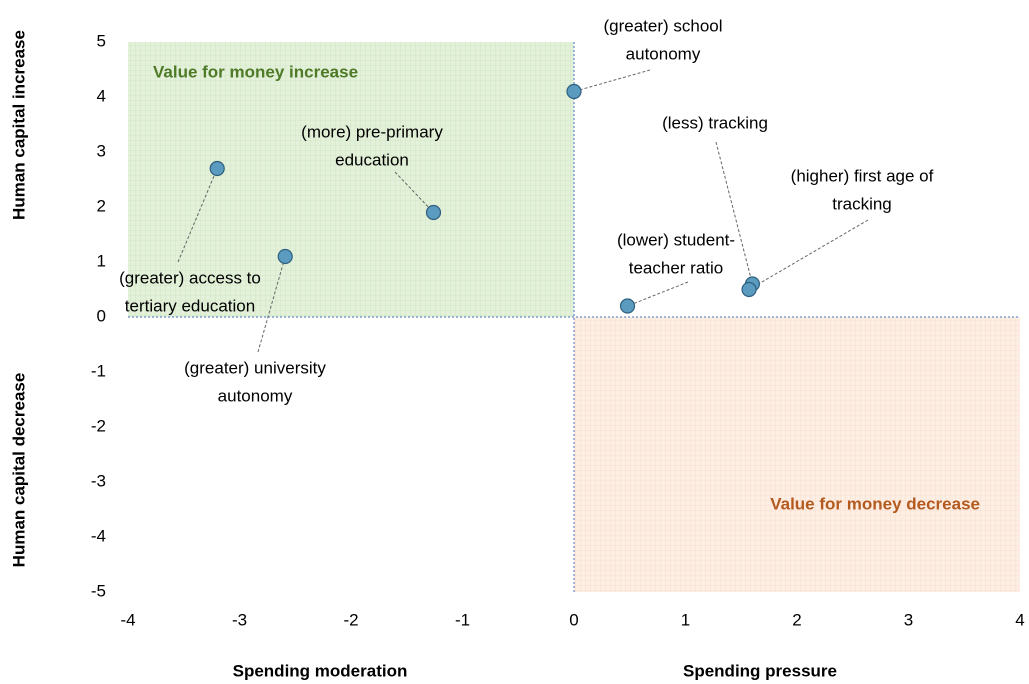 Image resolution: width=1029 pixels, height=684 pixels. Describe the element at coordinates (101, 40) in the screenshot. I see `y-tick-label: 5` at that location.